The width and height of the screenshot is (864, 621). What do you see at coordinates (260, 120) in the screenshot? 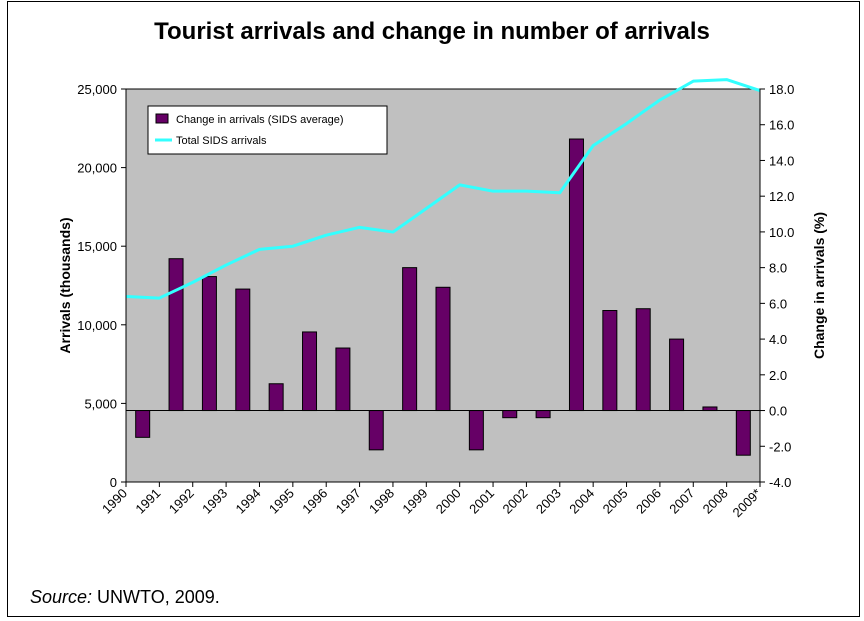
I see `legend-label-bar: Change in arrivals (SIDS average)` at bounding box center [260, 120].